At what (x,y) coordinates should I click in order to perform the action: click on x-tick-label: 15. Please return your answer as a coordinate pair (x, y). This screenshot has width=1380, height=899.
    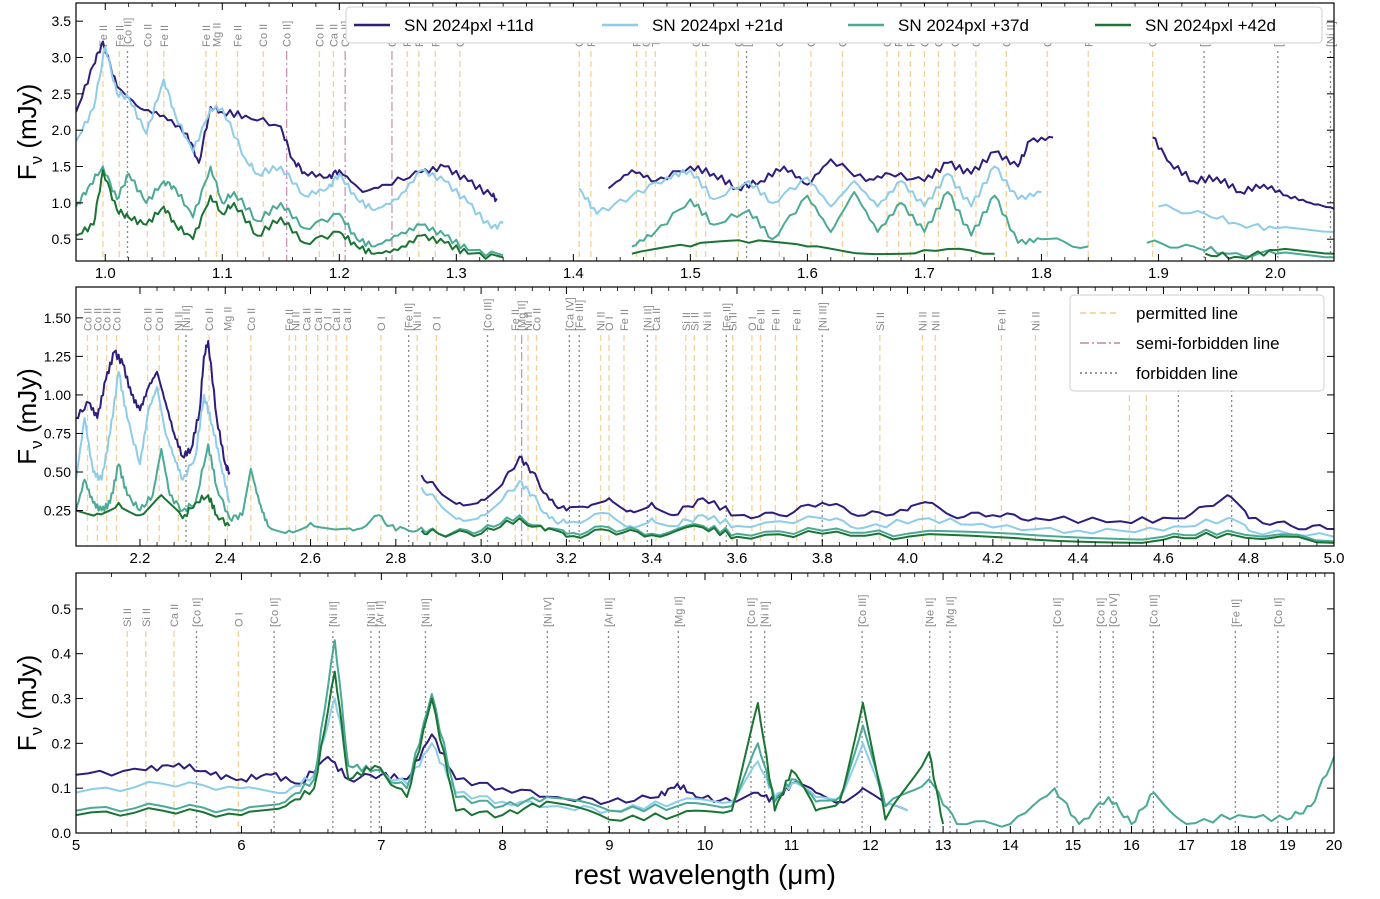
    Looking at the image, I should click on (1073, 845).